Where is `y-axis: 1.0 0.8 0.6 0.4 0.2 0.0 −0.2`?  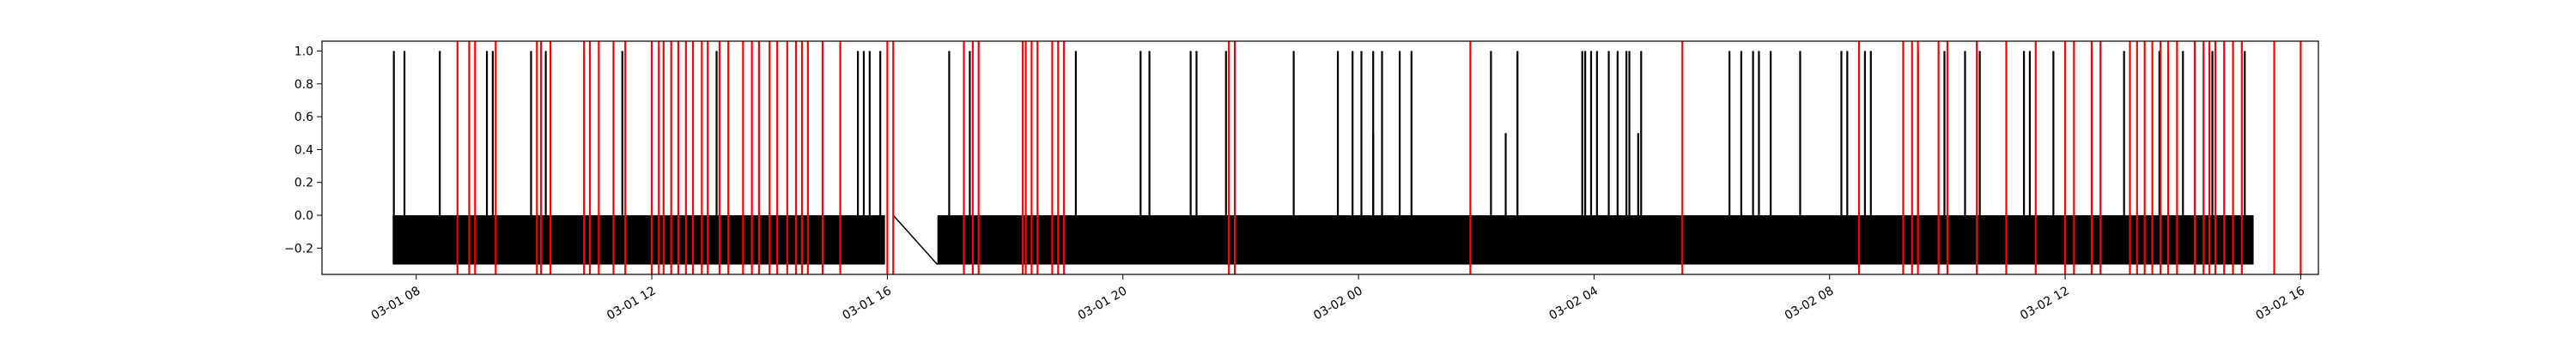 y-axis: 1.0 0.8 0.6 0.4 0.2 0.0 −0.2 is located at coordinates (303, 150).